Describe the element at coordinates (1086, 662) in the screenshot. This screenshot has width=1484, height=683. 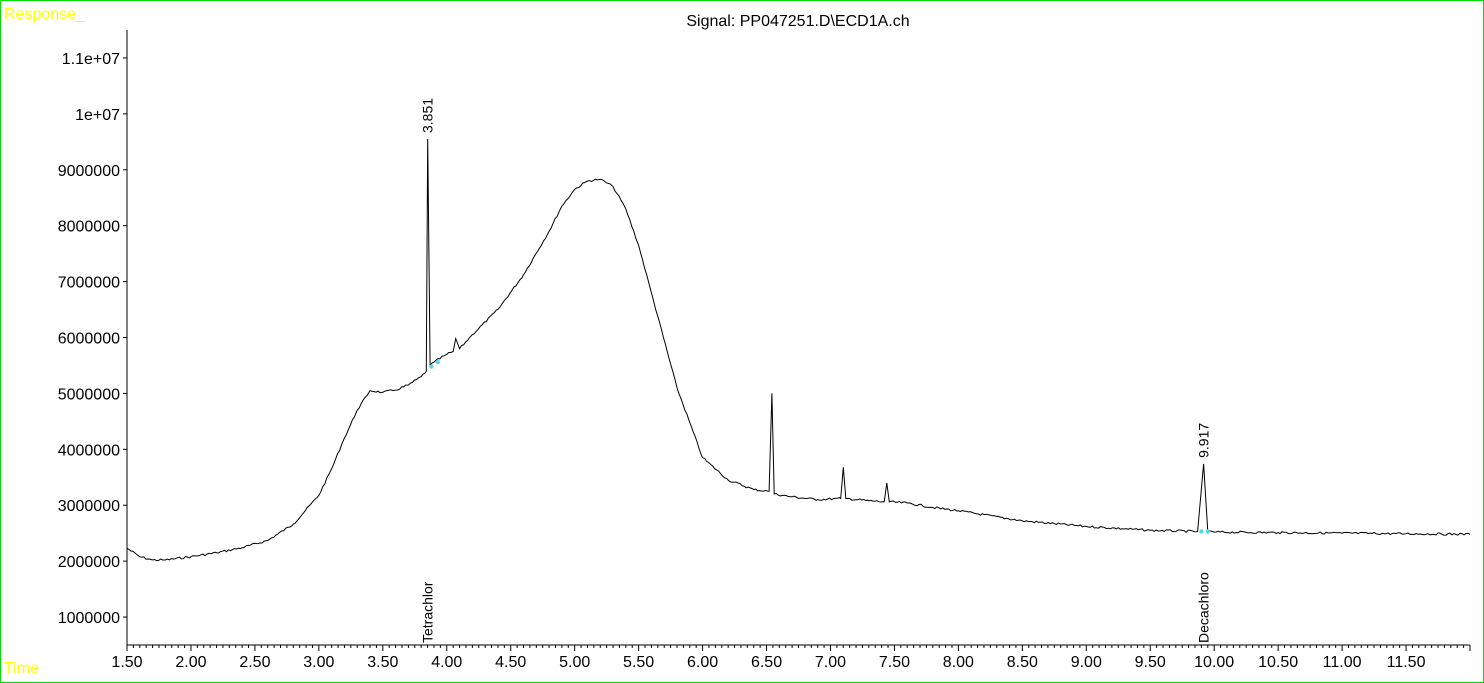
I see `x-tick-label: 9.00` at that location.